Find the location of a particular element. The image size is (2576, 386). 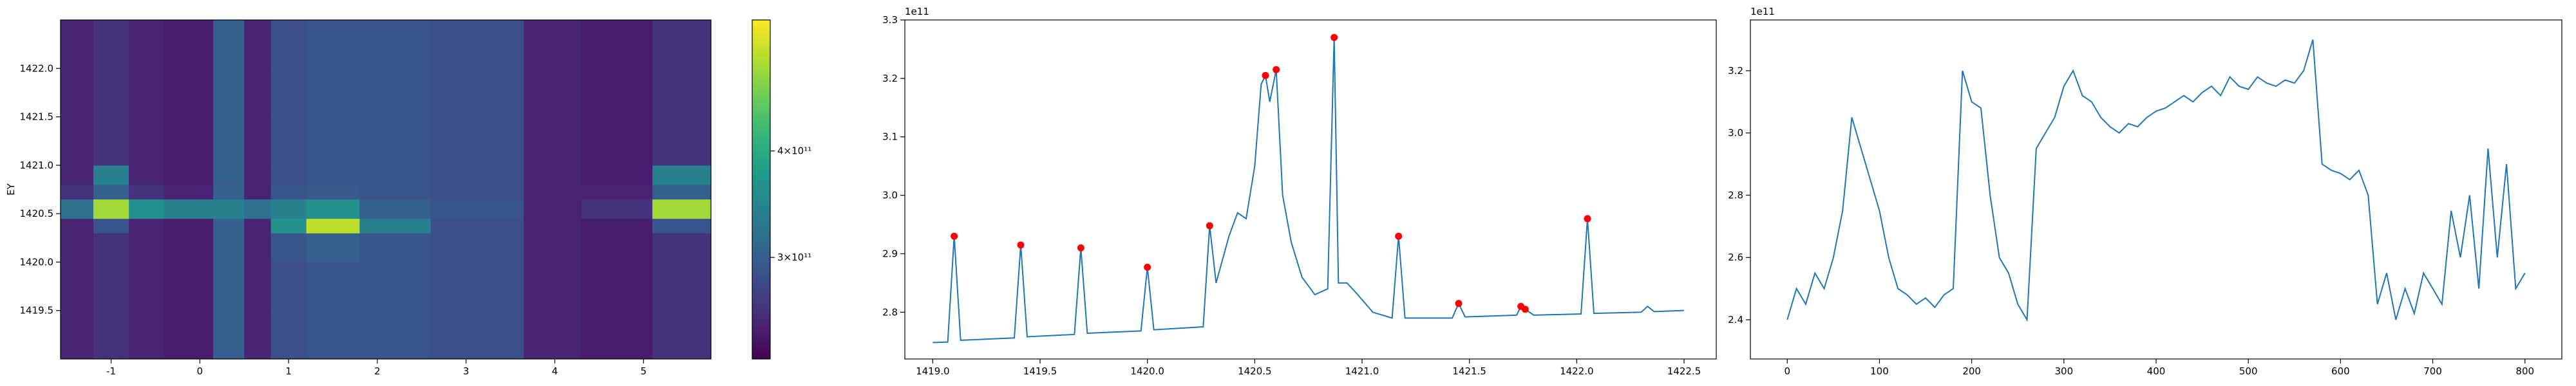

y-tick-label: 3.3 is located at coordinates (890, 20).